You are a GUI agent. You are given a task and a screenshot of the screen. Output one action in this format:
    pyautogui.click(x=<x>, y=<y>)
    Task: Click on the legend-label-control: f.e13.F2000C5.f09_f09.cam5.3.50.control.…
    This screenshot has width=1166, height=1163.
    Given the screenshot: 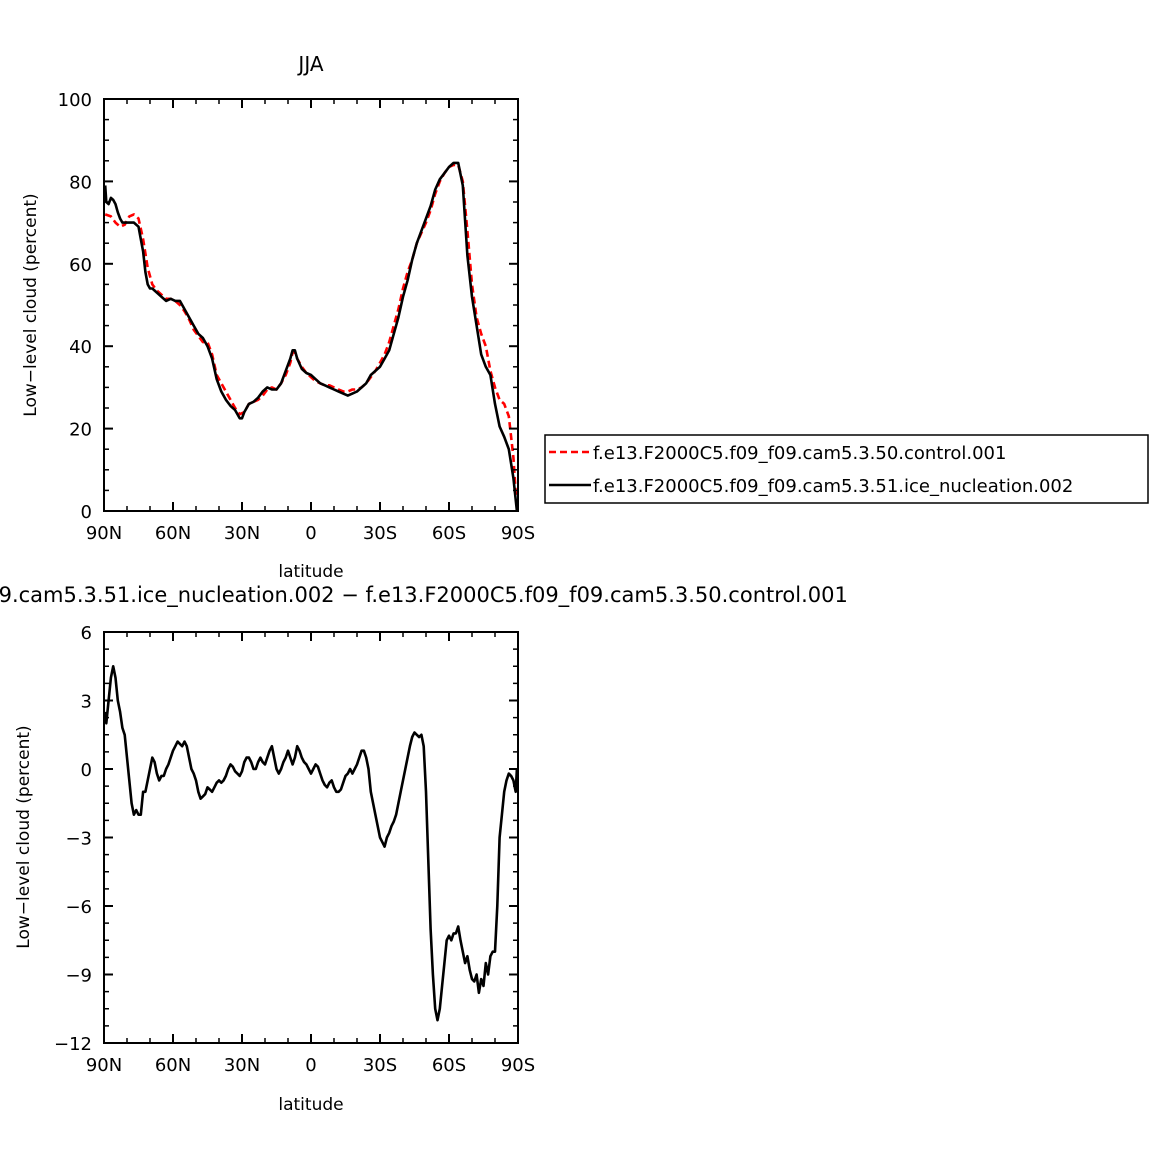 What is the action you would take?
    pyautogui.click(x=799, y=453)
    